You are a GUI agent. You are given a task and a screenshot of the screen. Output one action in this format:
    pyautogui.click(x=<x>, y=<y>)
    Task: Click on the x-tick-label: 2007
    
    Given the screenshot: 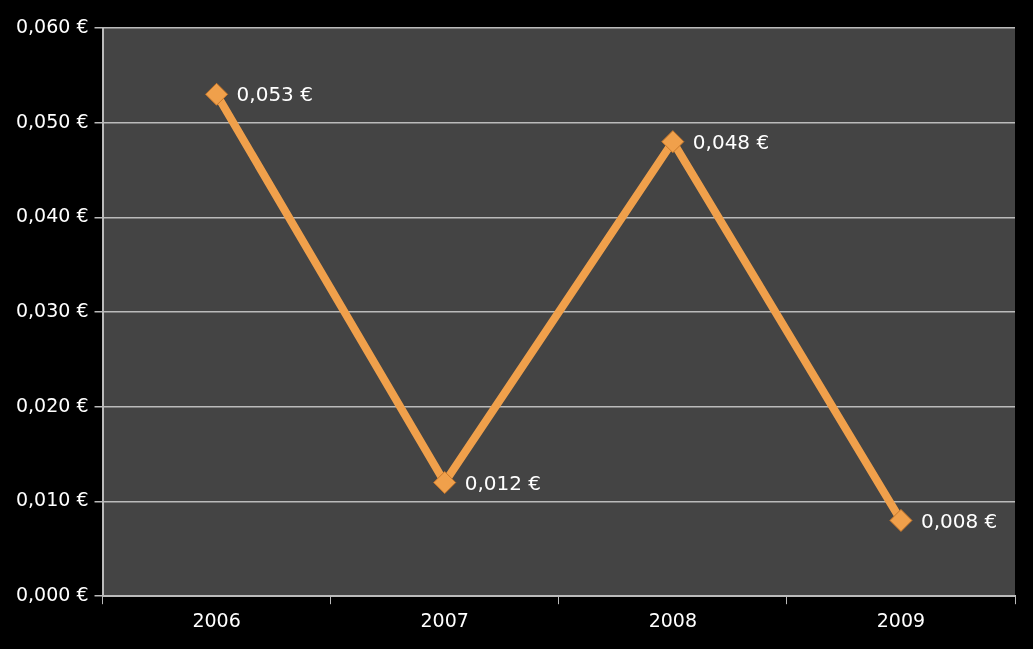 What is the action you would take?
    pyautogui.click(x=444, y=619)
    